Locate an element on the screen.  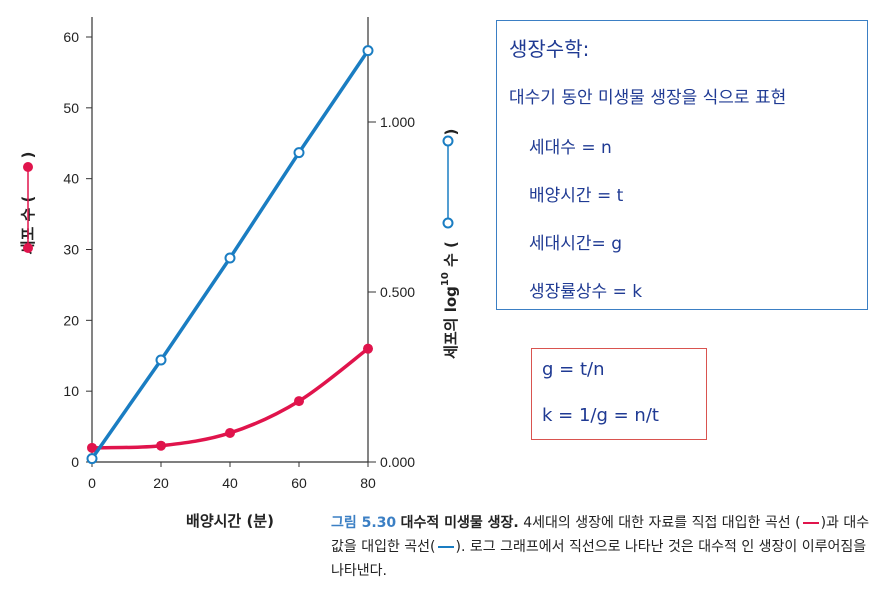
left-tick-label: 30 is located at coordinates (71, 250).